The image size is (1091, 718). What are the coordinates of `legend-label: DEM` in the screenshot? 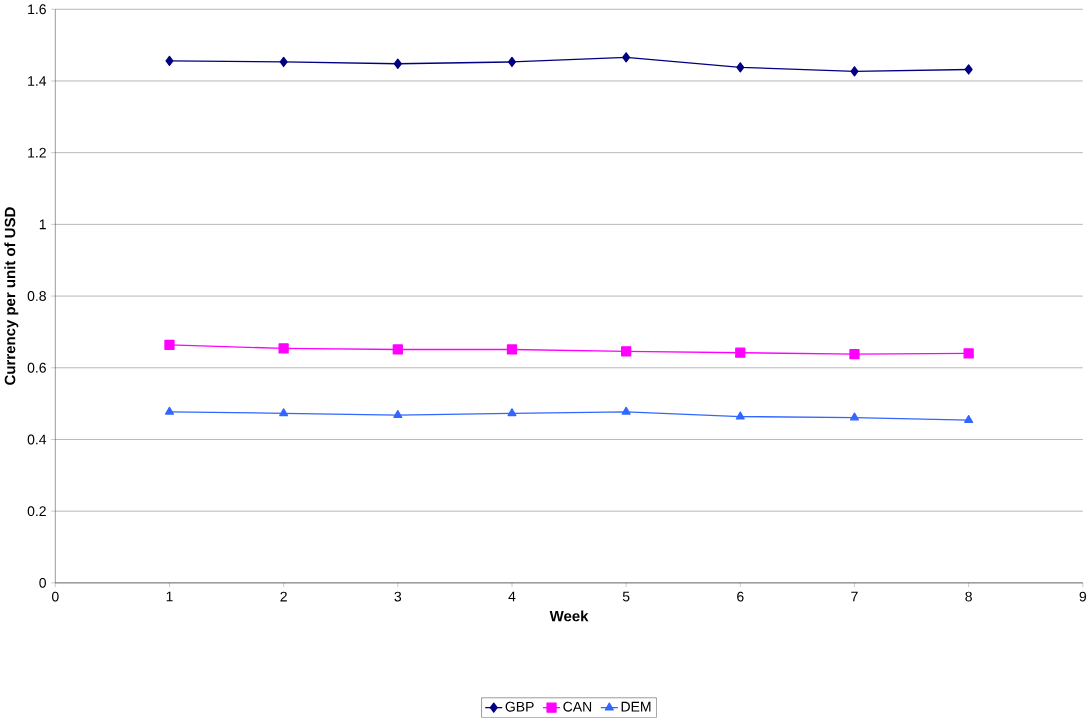 It's located at (636, 707).